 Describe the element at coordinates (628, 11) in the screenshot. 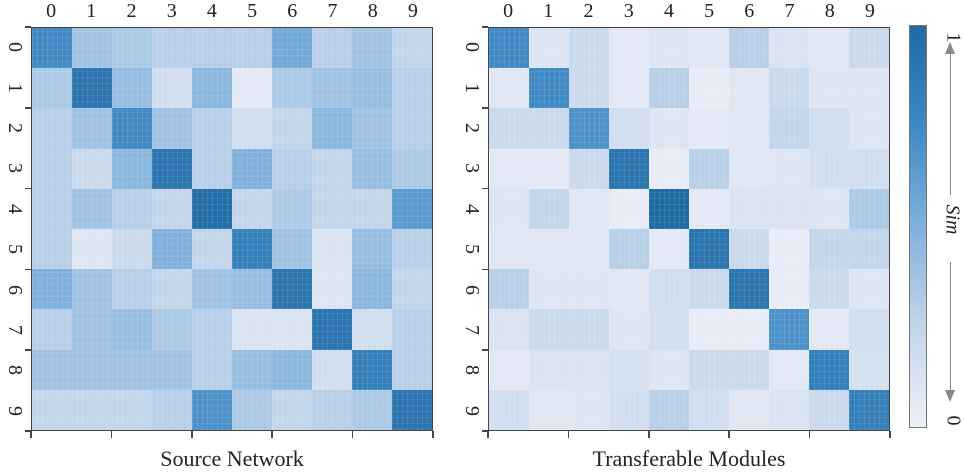

I see `x-tick-label: 3` at that location.